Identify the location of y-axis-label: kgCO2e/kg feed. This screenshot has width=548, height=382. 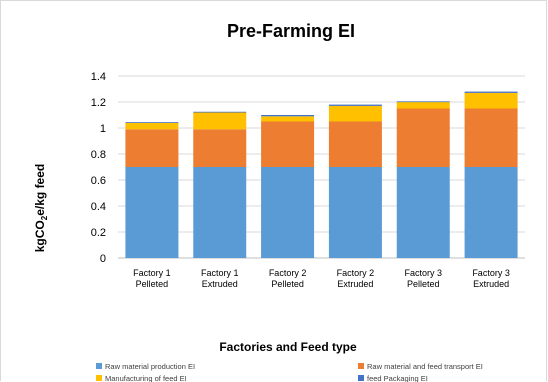
(41, 208).